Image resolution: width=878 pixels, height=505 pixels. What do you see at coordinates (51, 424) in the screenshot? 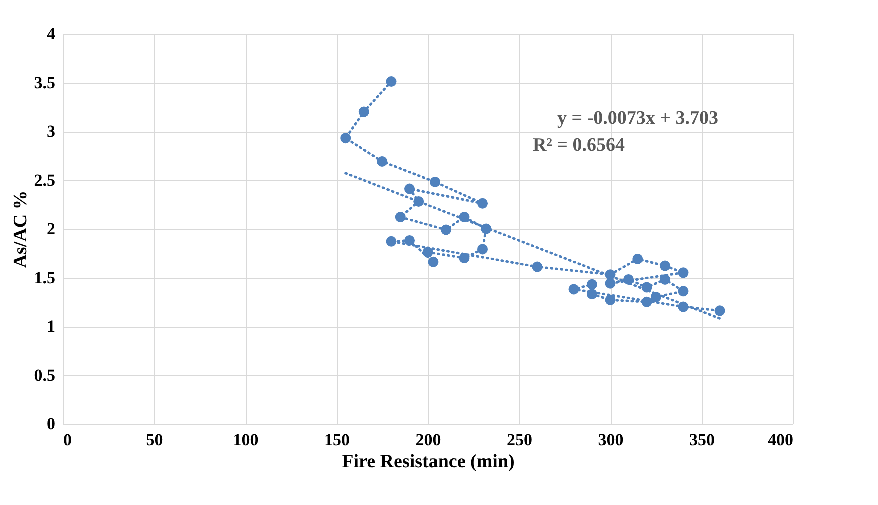
I see `y-tick-label: 0` at bounding box center [51, 424].